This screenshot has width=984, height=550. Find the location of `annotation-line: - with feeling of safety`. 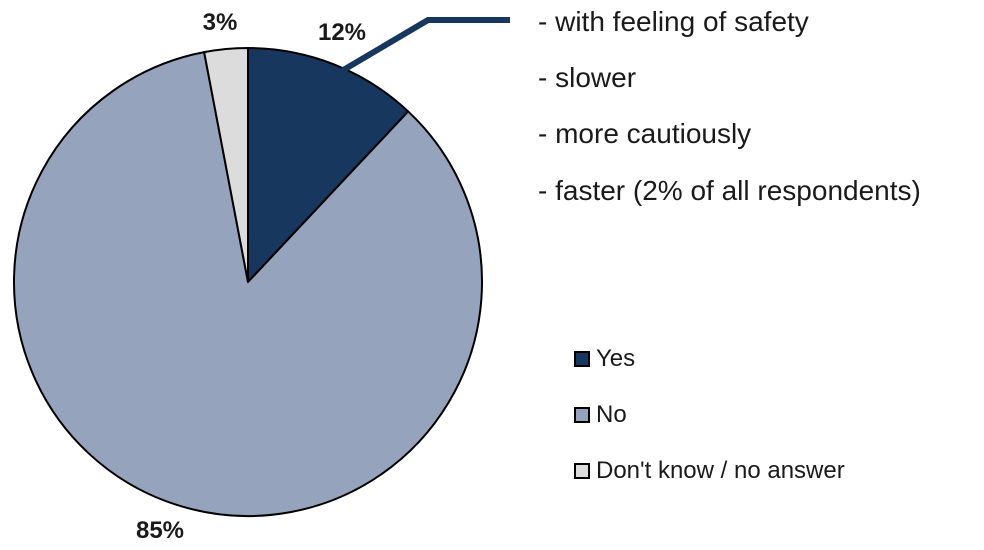

annotation-line: - with feeling of safety is located at coordinates (673, 21).